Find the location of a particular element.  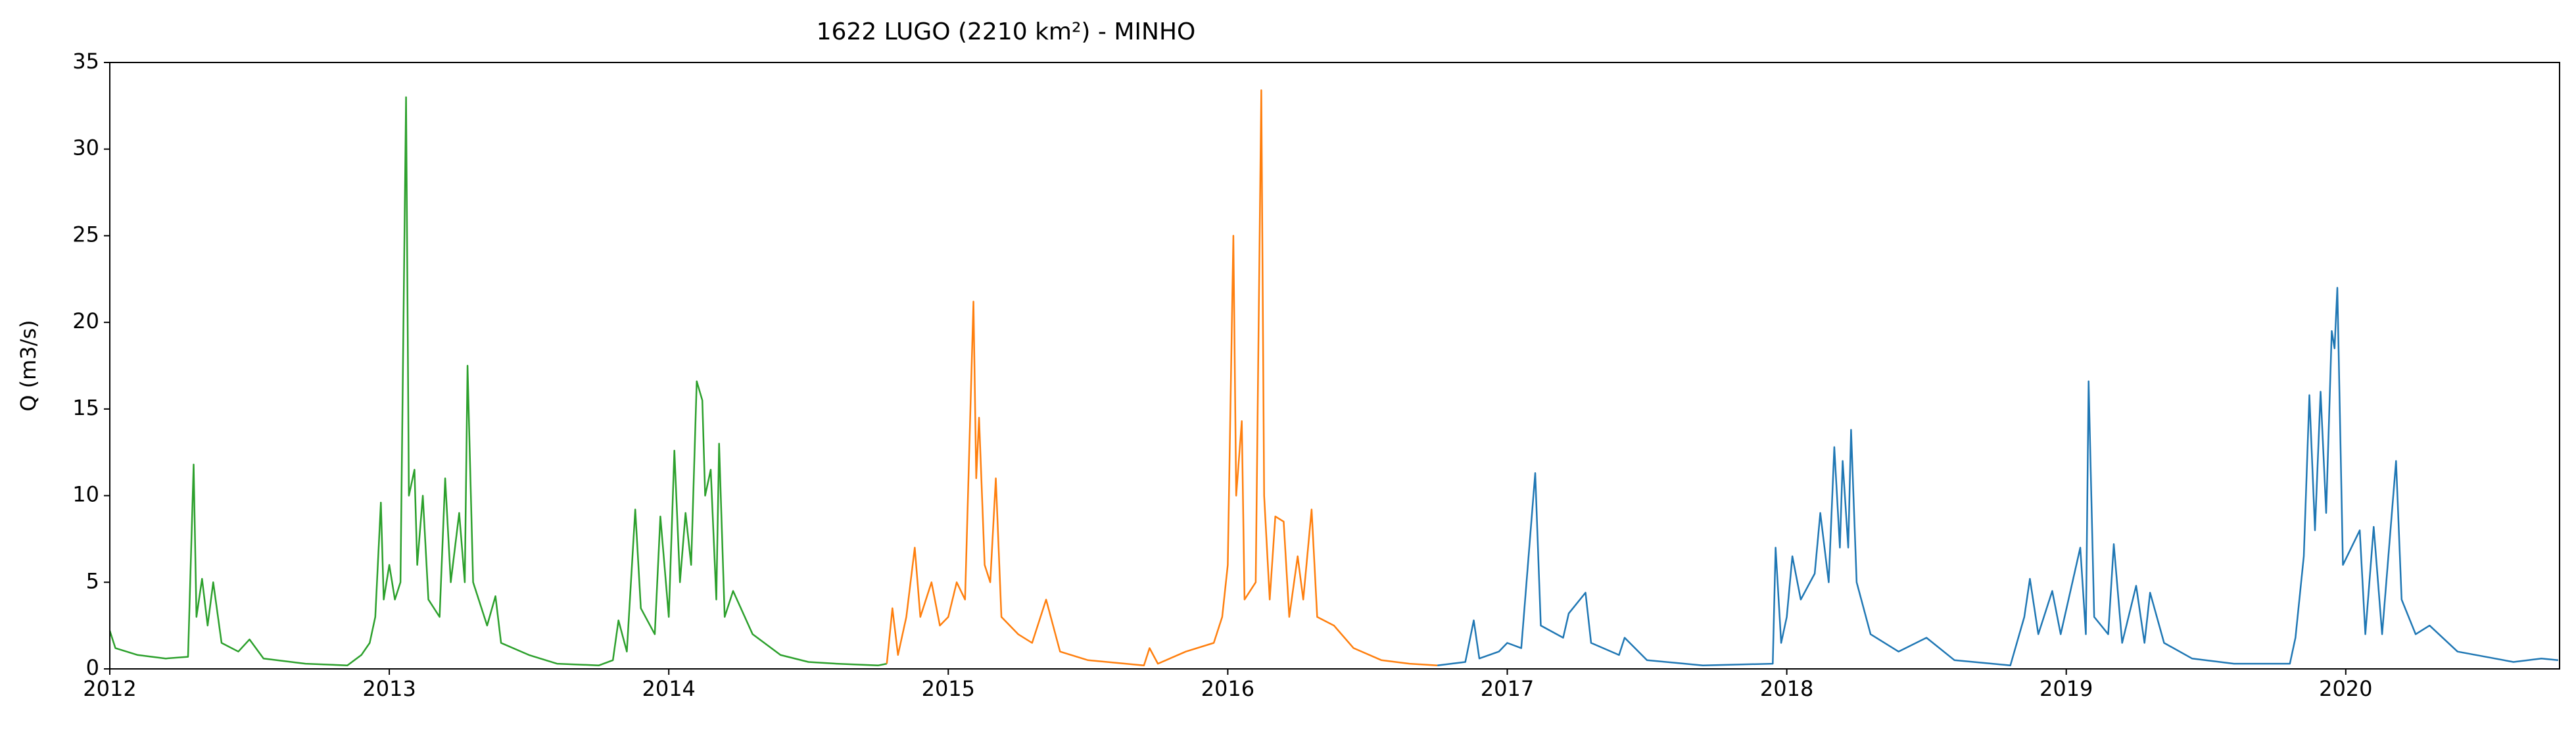

y-axis-label: Q (m3/s) is located at coordinates (29, 365).